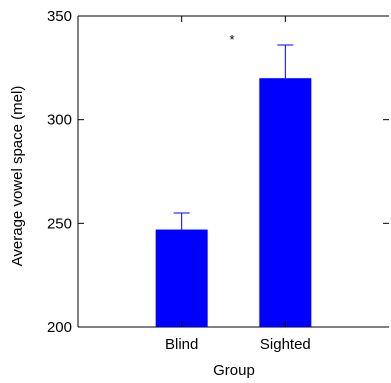 The width and height of the screenshot is (391, 383). Describe the element at coordinates (285, 344) in the screenshot. I see `x-tick-label-sighted: Sighted` at that location.